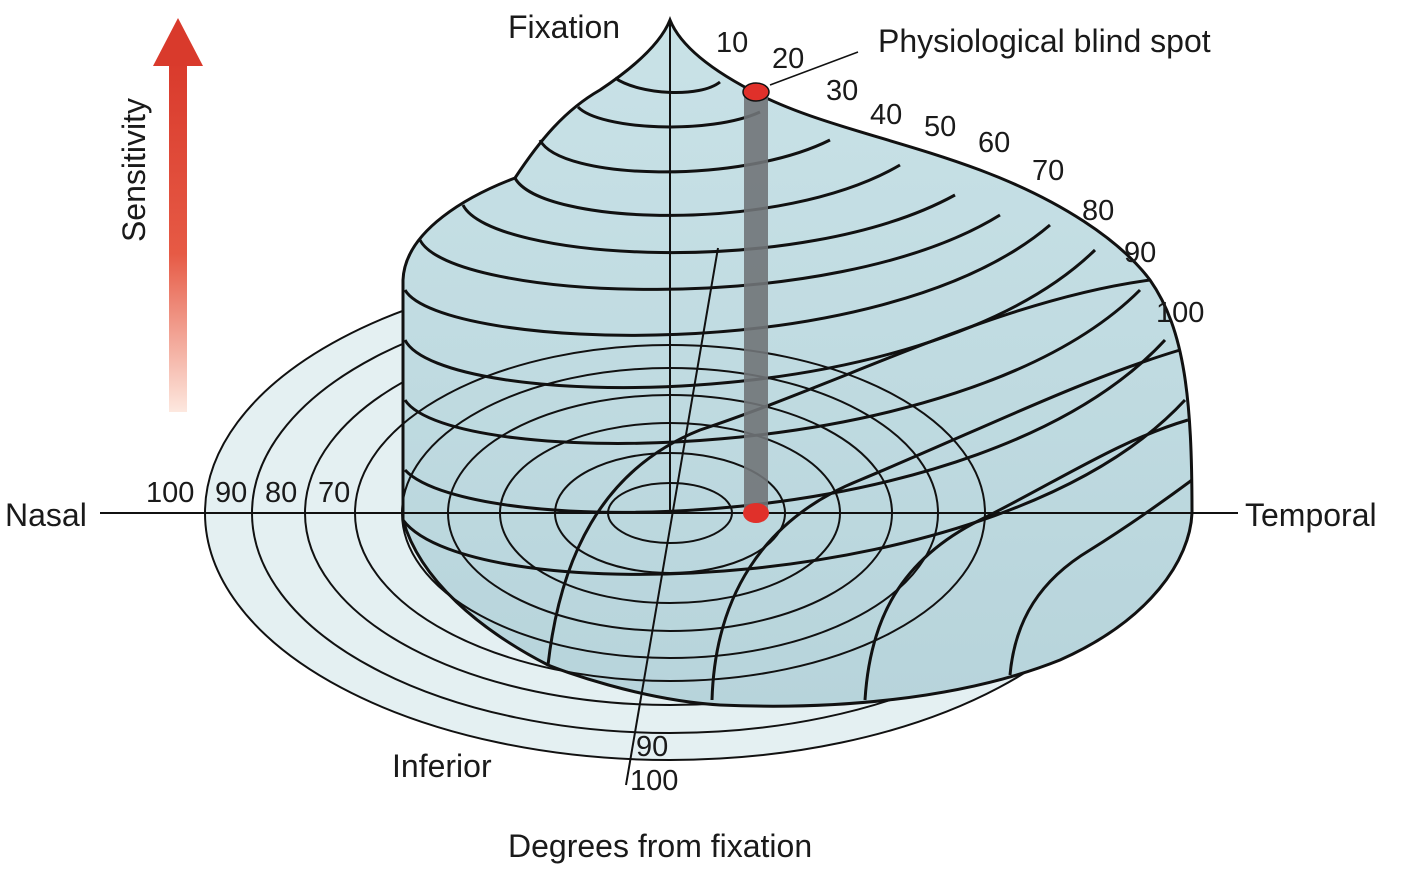  What do you see at coordinates (660, 846) in the screenshot?
I see `degrees-caption: Degrees from fixation` at bounding box center [660, 846].